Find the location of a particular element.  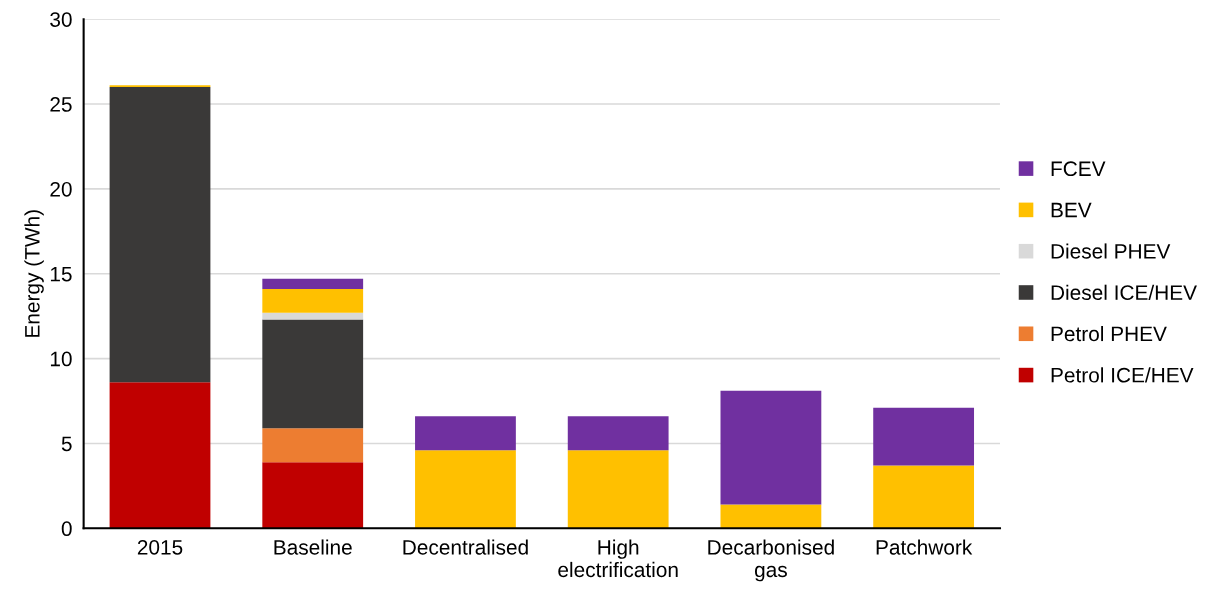

x-tick-label: Baseline is located at coordinates (313, 547).